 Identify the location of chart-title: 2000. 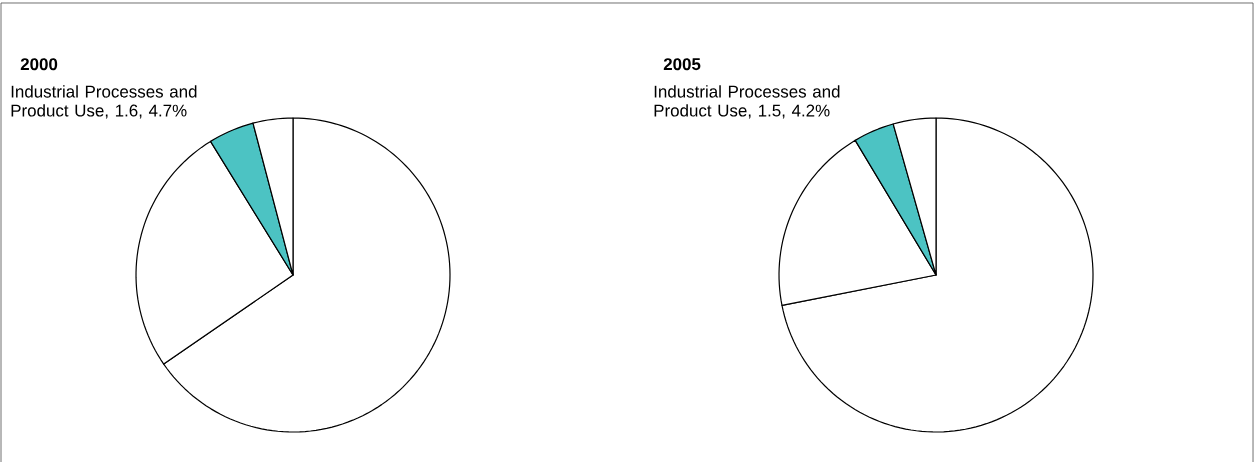
(39, 64).